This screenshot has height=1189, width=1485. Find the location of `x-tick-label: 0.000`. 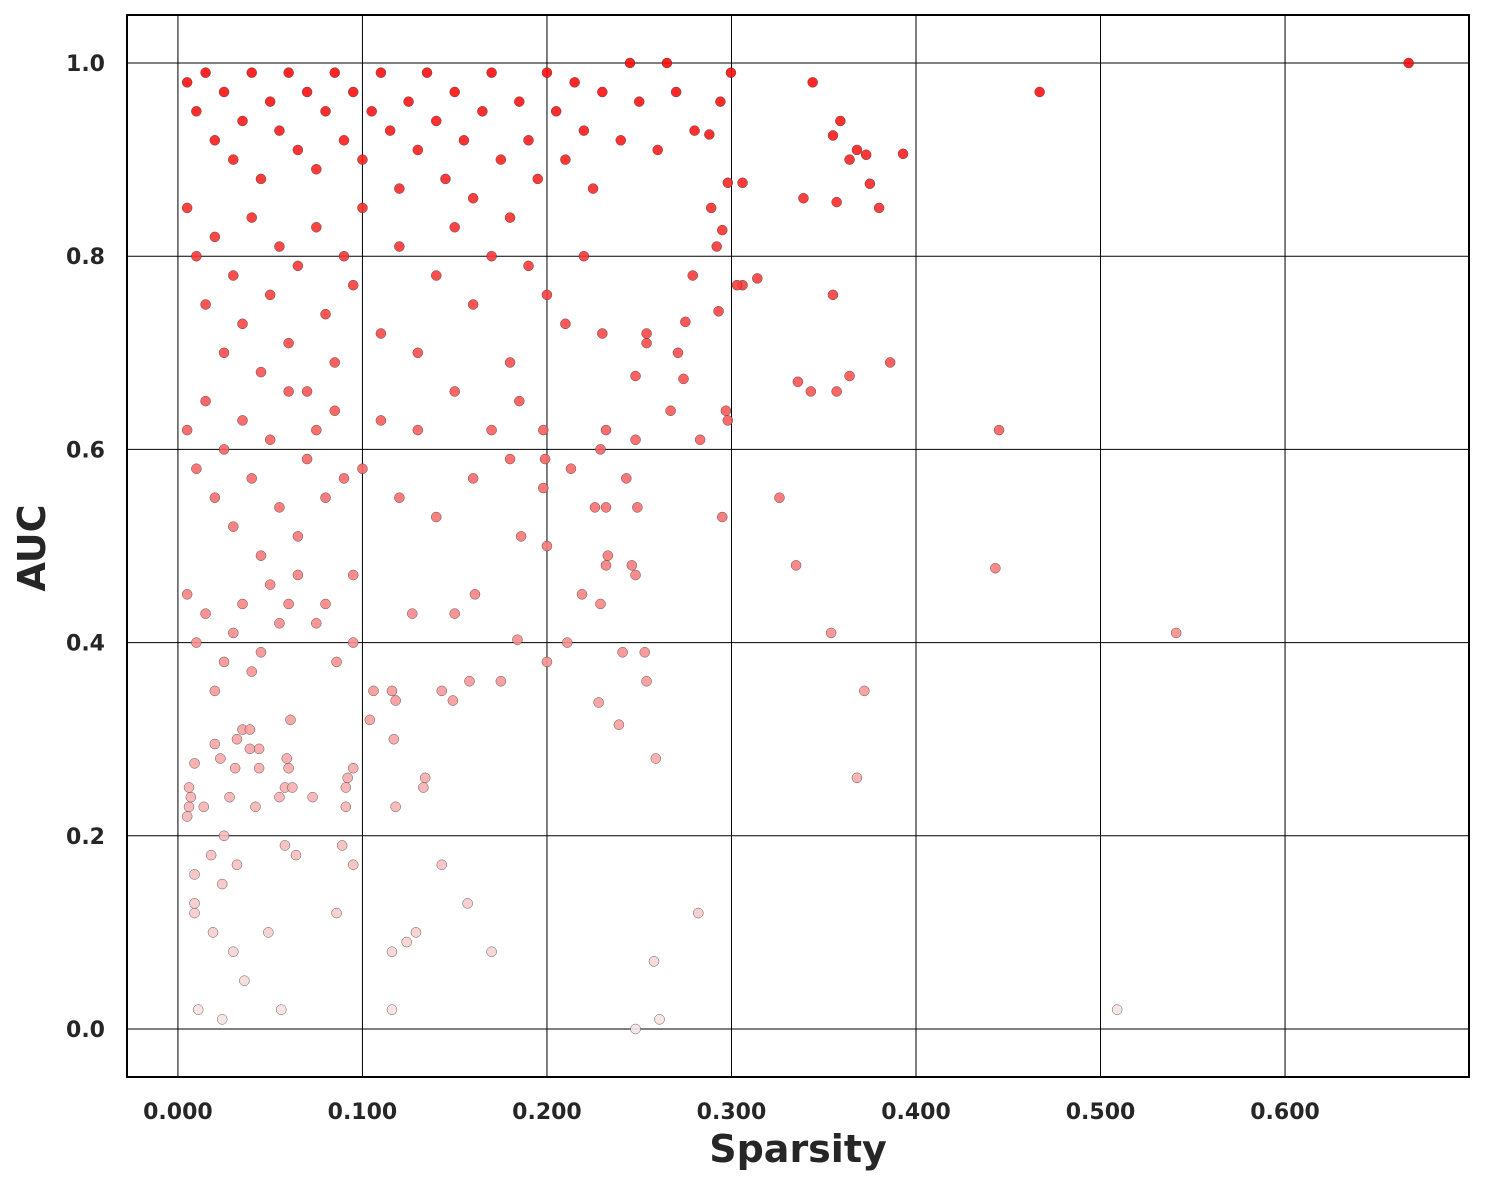

x-tick-label: 0.000 is located at coordinates (178, 1112).